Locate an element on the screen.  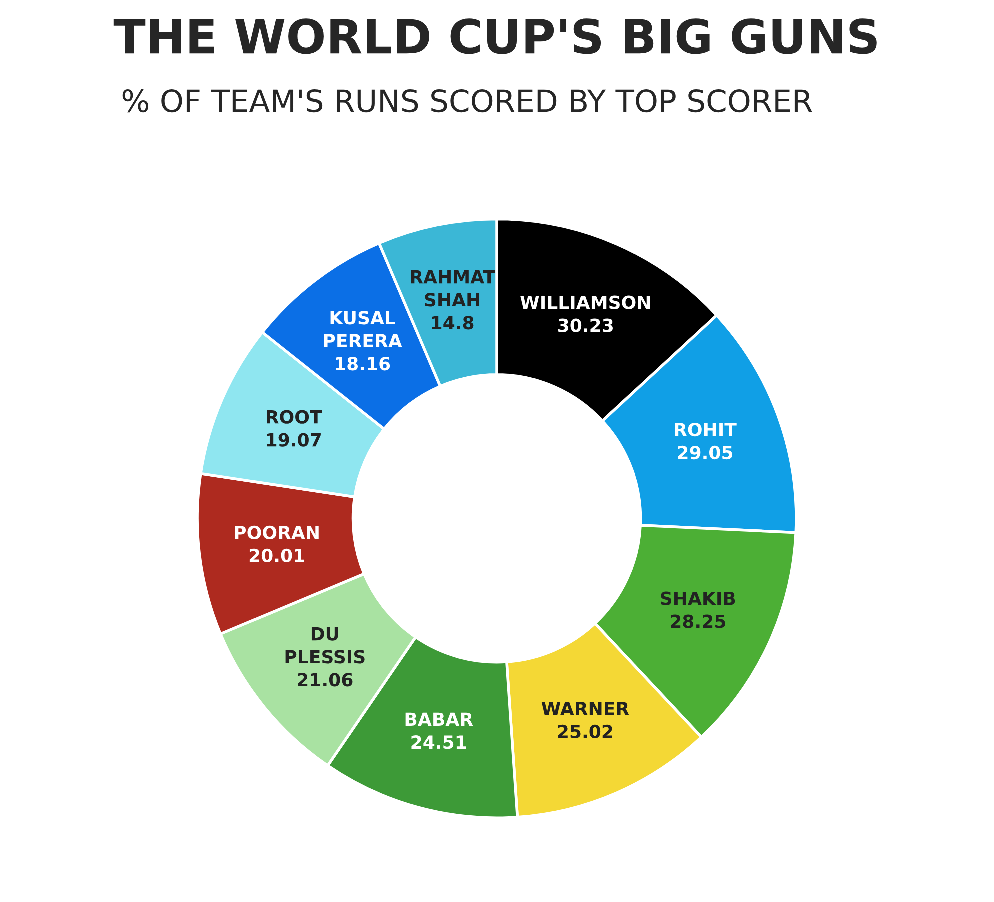
slice-label: RAHMAT SHAH is located at coordinates (453, 288).